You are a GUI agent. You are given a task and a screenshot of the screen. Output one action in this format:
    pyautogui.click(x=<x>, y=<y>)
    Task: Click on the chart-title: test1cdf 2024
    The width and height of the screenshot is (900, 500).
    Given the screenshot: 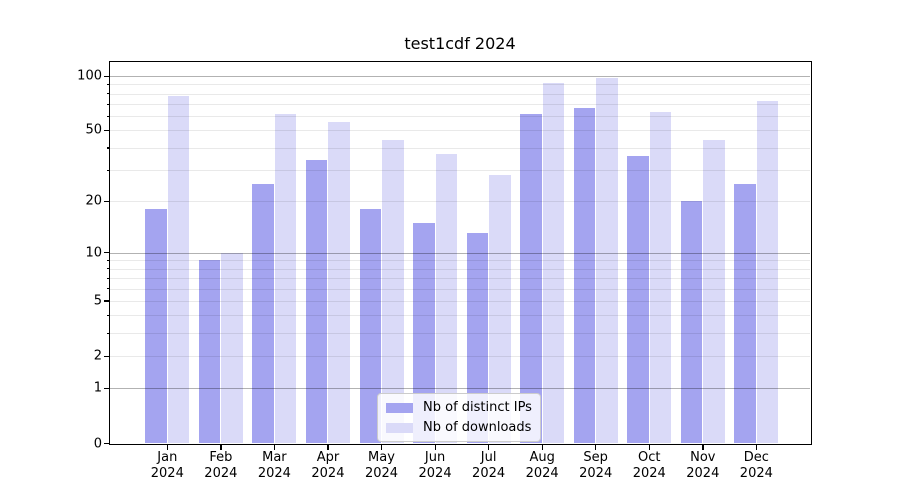 What is the action you would take?
    pyautogui.click(x=460, y=43)
    